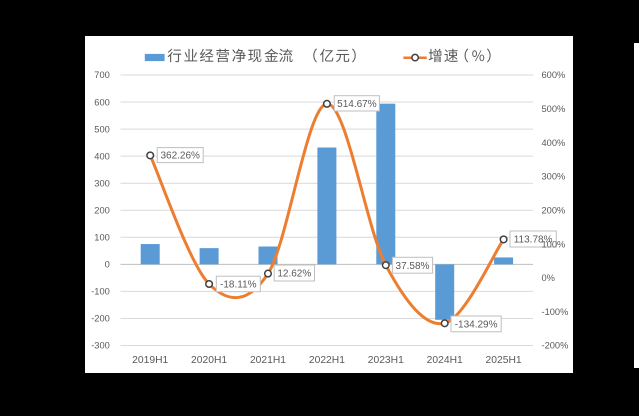 The height and width of the screenshot is (416, 639). What do you see at coordinates (548, 278) in the screenshot?
I see `svg-text: 0%` at bounding box center [548, 278].